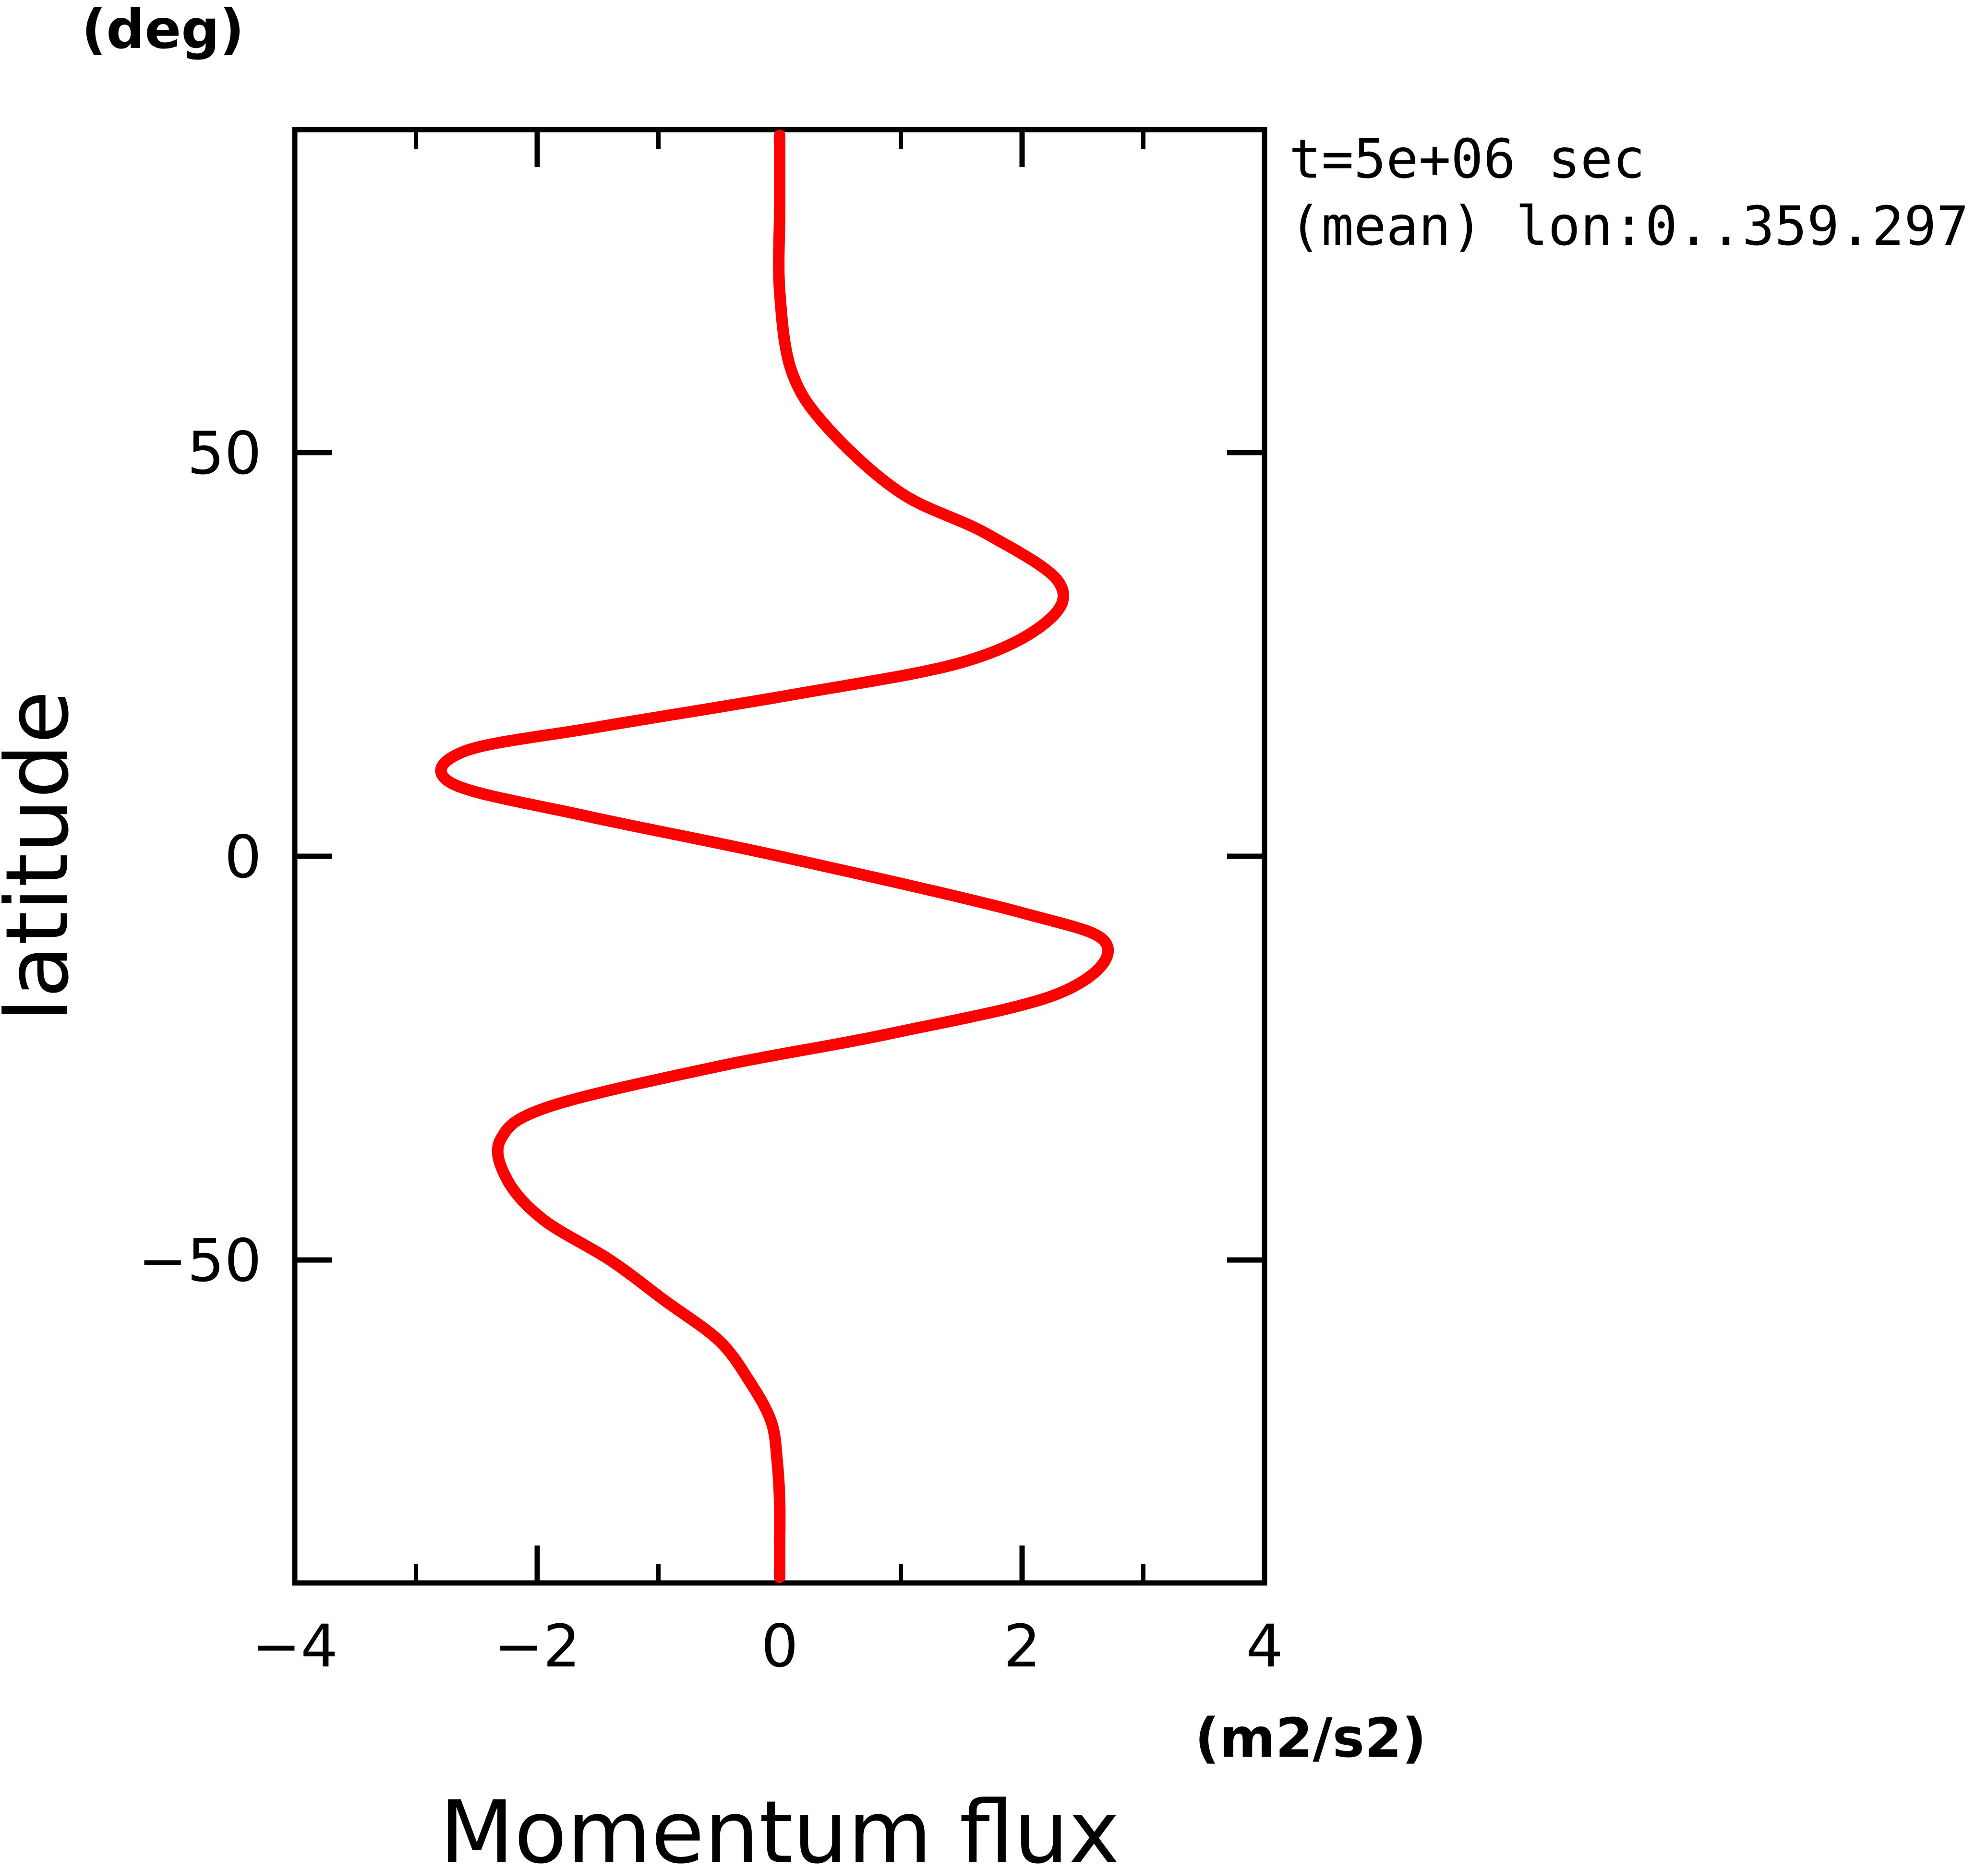 Image resolution: width=1988 pixels, height=1869 pixels. What do you see at coordinates (163, 30) in the screenshot?
I see `y-unit-label: (deg)` at bounding box center [163, 30].